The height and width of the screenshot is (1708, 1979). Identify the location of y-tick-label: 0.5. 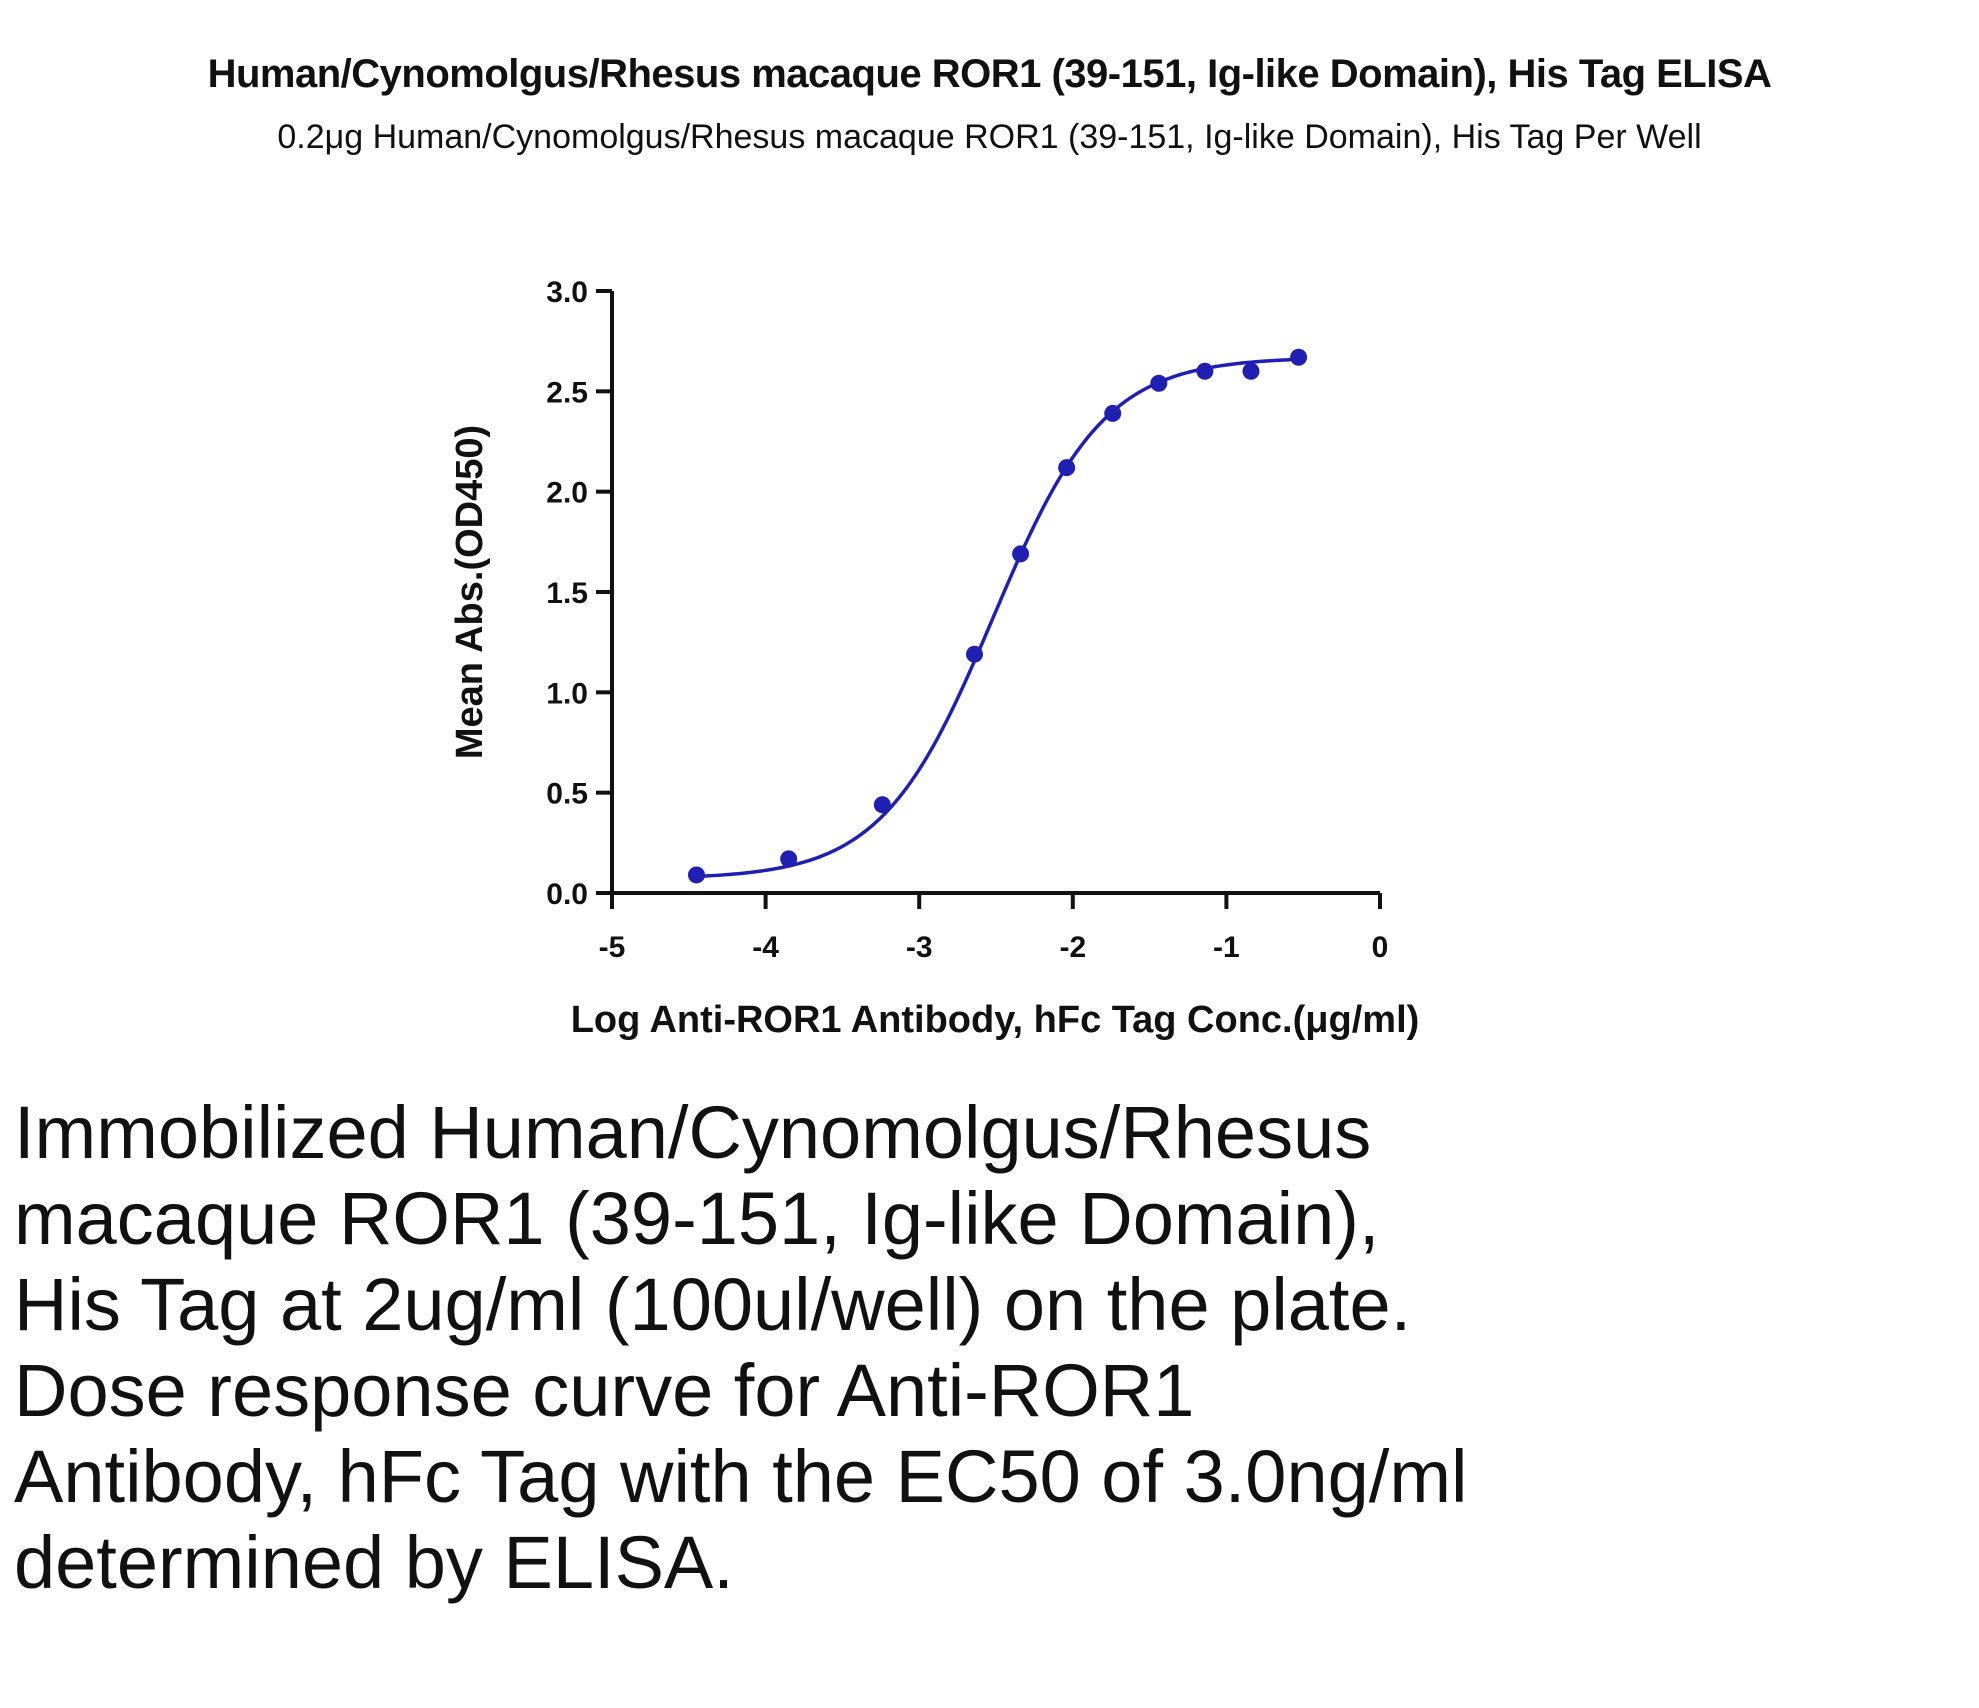
(567, 794).